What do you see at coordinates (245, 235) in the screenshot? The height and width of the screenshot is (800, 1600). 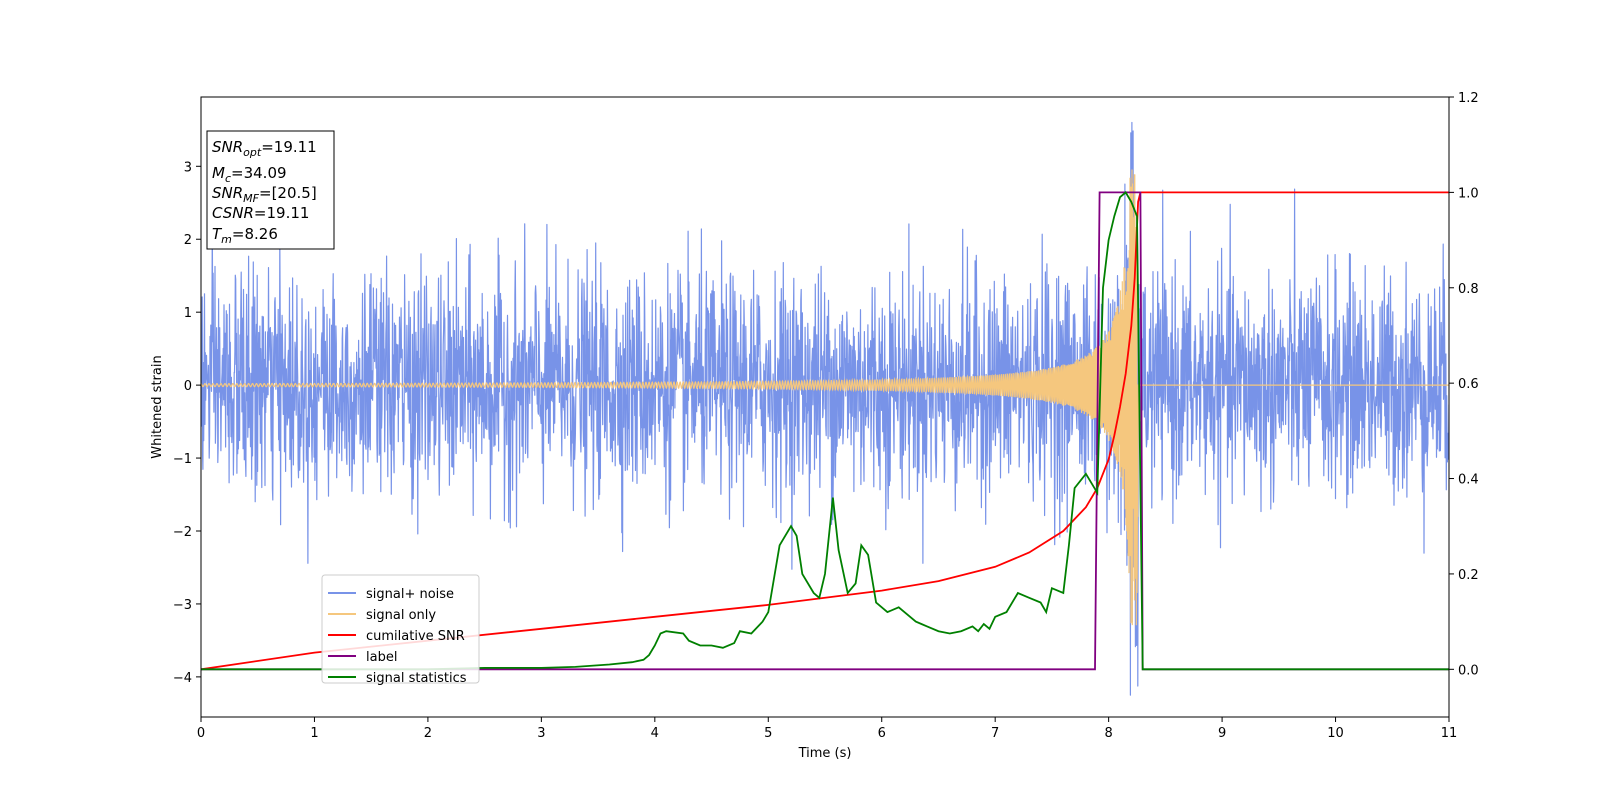 I see `info-tm: Tm=8.26` at bounding box center [245, 235].